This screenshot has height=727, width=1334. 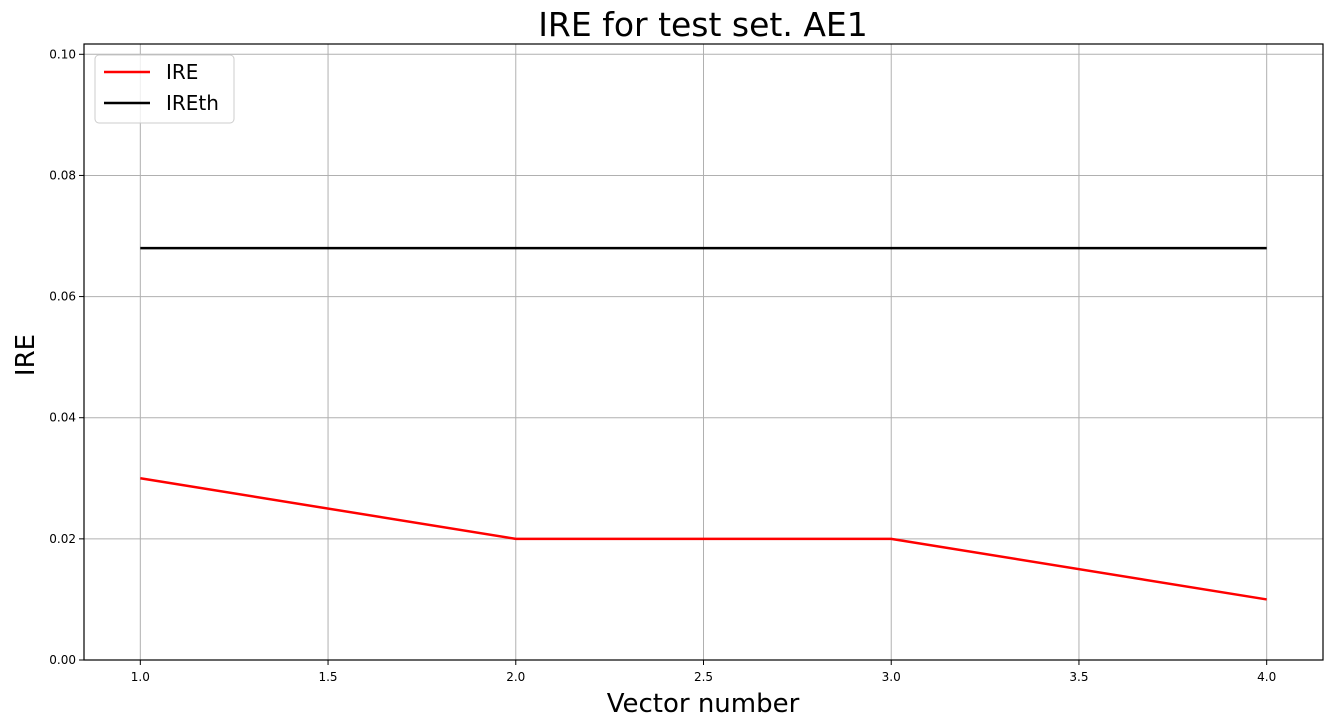 What do you see at coordinates (62, 54) in the screenshot?
I see `y-tick-label: 0.10` at bounding box center [62, 54].